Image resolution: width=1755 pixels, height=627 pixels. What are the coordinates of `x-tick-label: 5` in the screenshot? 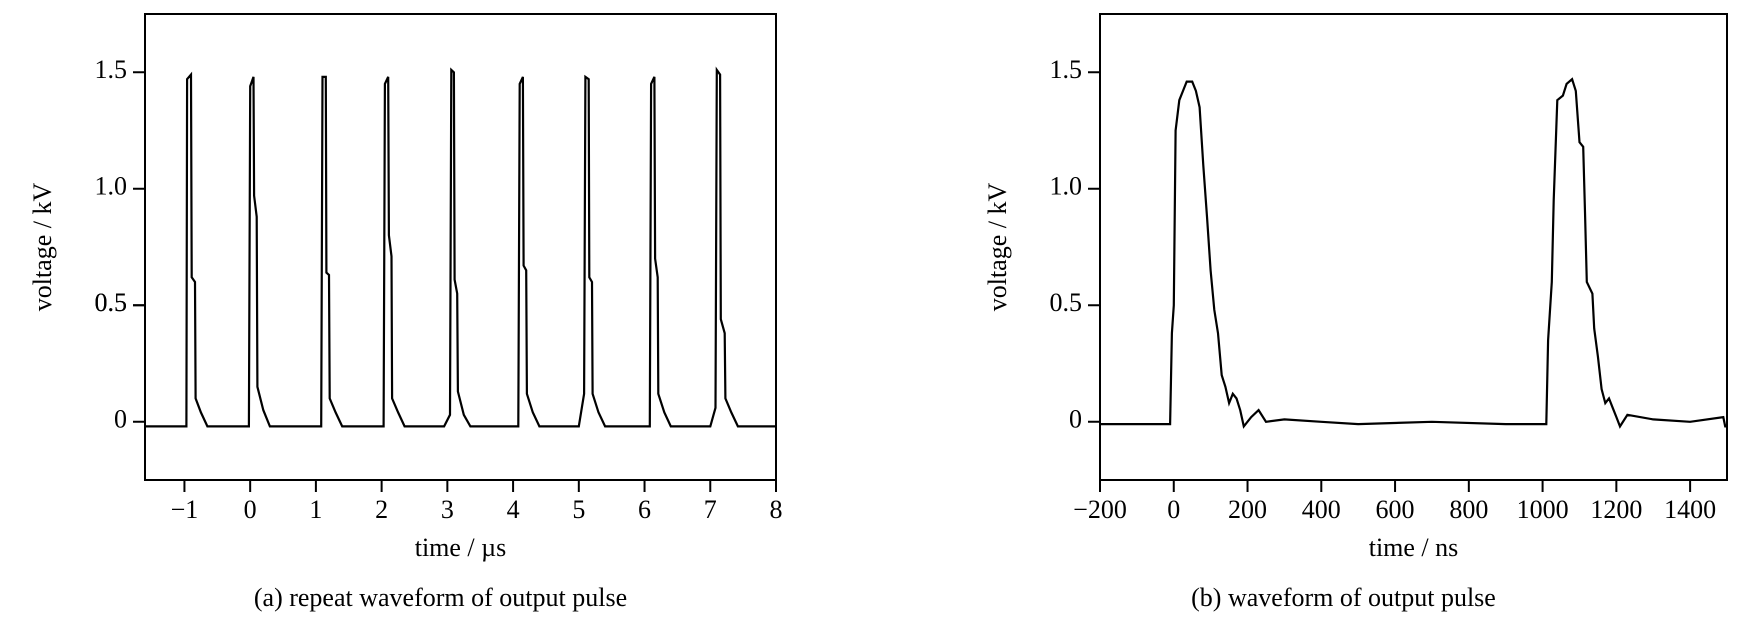 It's located at (578, 509).